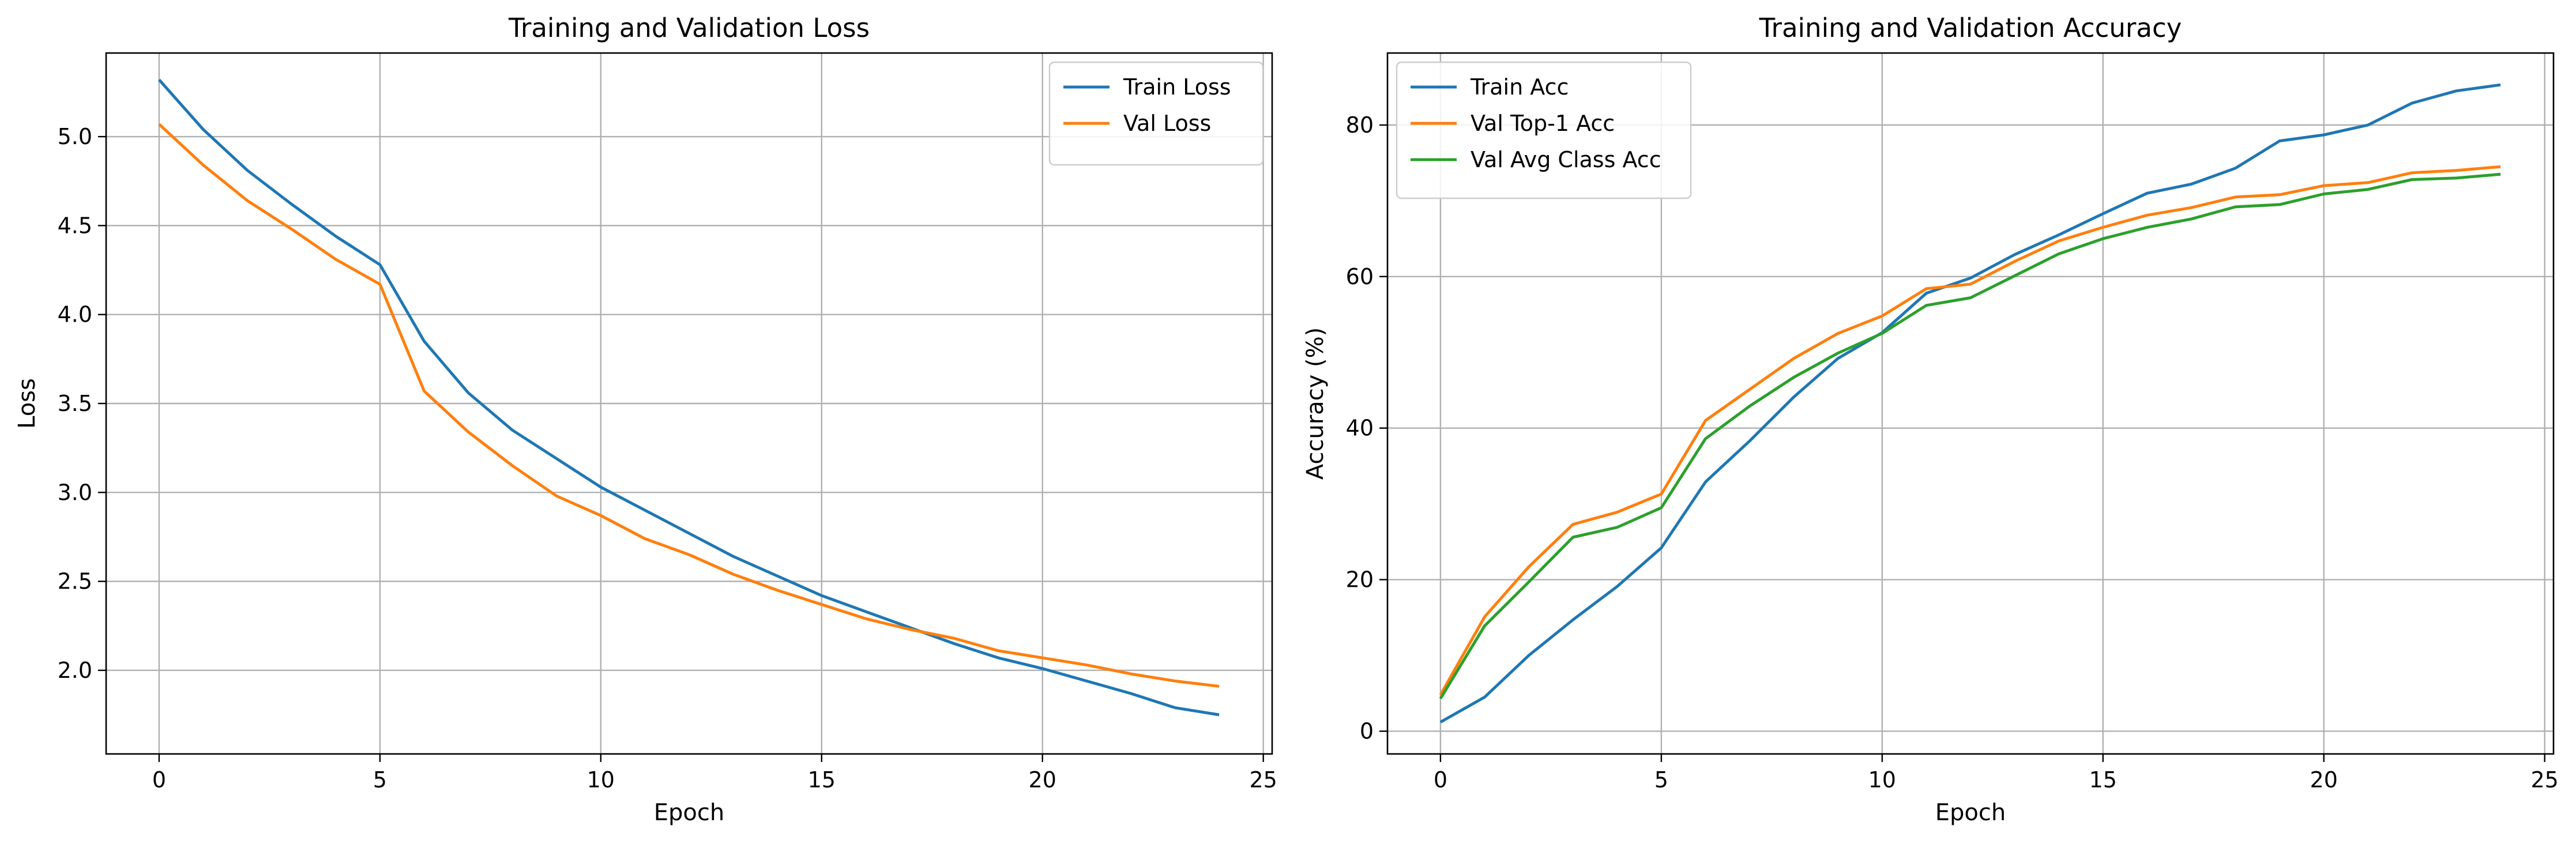 This screenshot has height=845, width=2576. What do you see at coordinates (27, 403) in the screenshot?
I see `y-axis-label: Loss` at bounding box center [27, 403].